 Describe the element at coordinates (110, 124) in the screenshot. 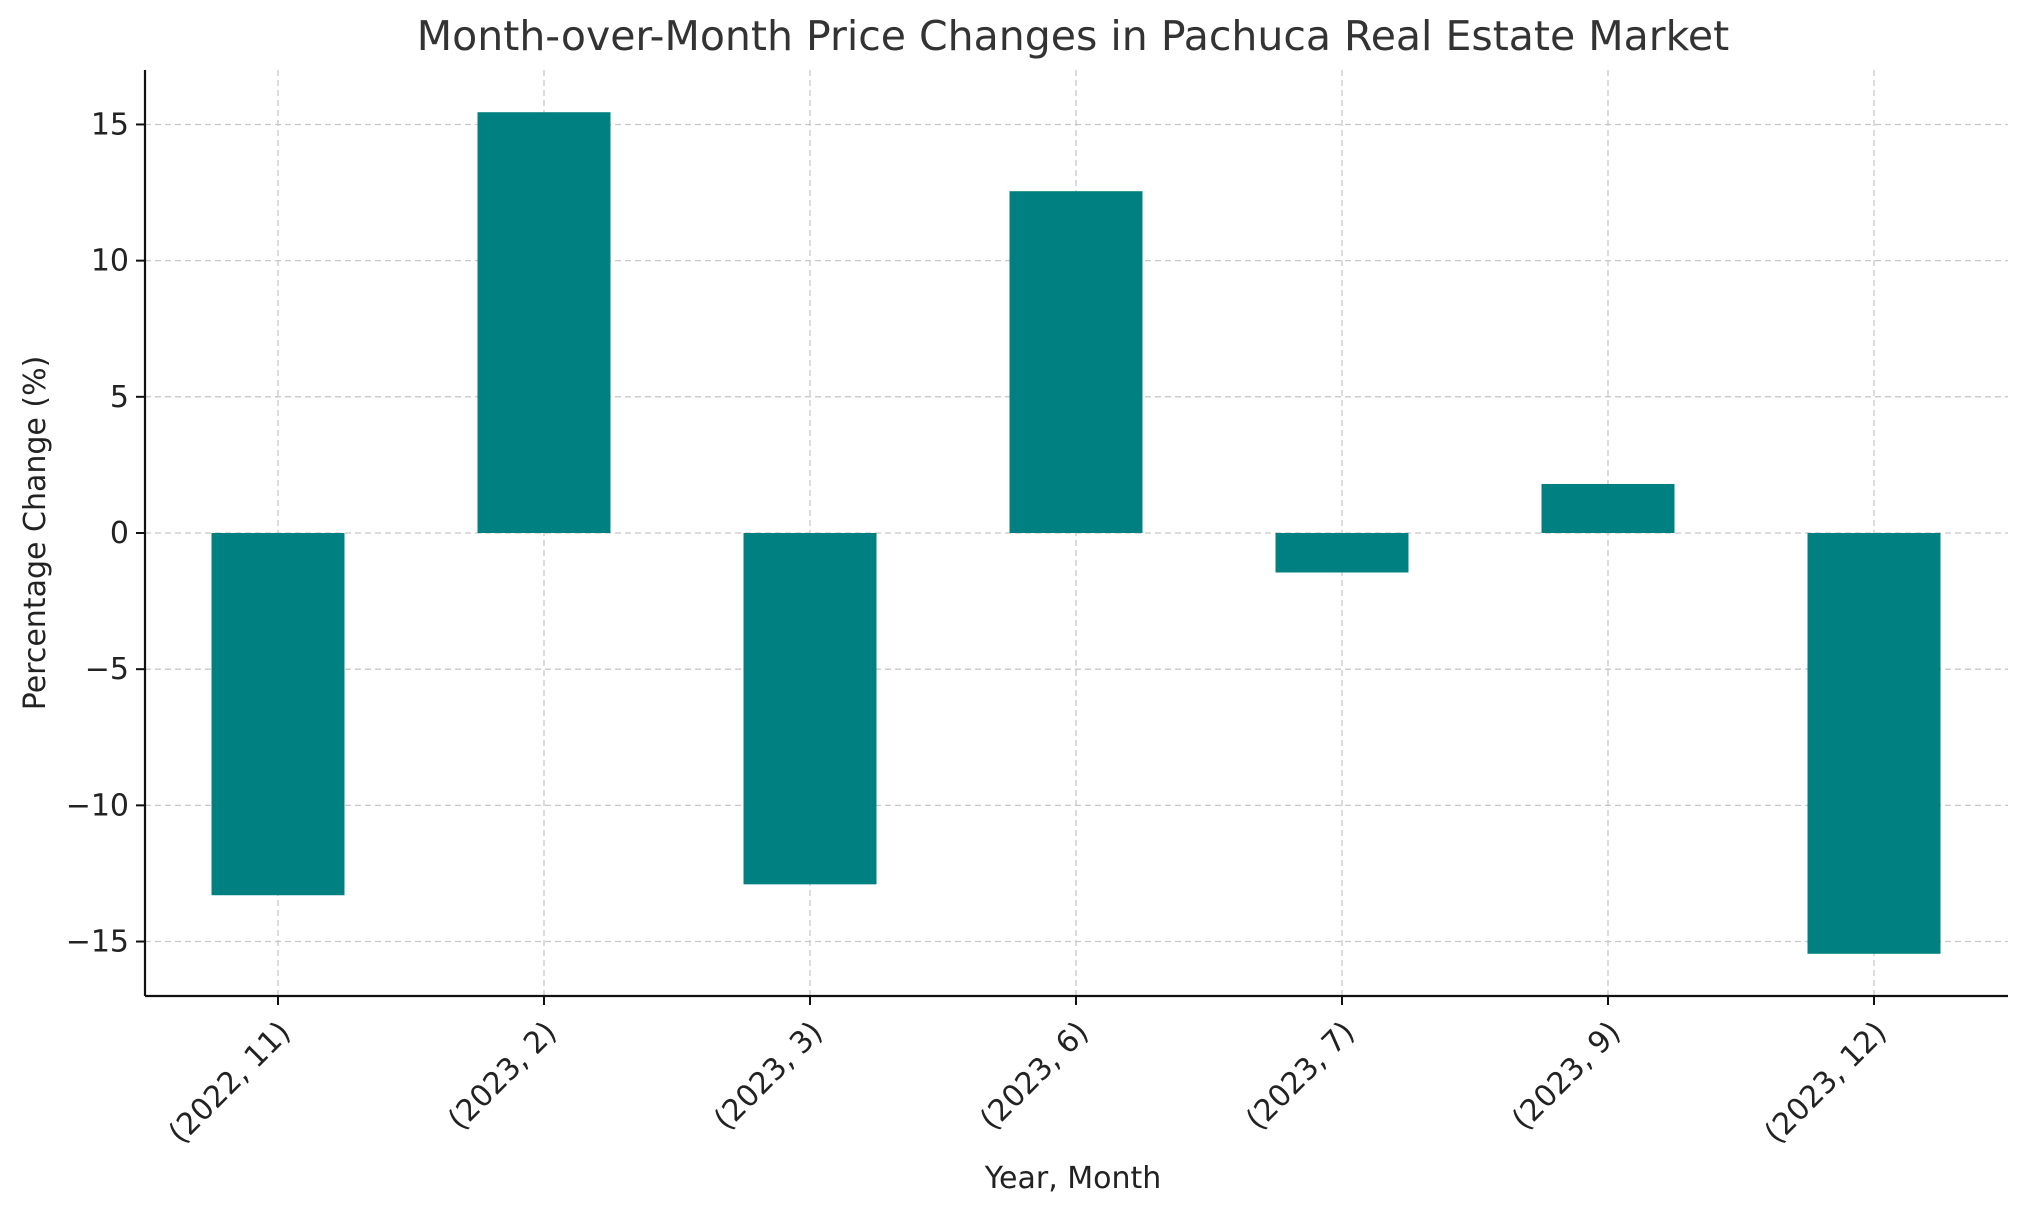

I see `y-tick-label: 15` at that location.